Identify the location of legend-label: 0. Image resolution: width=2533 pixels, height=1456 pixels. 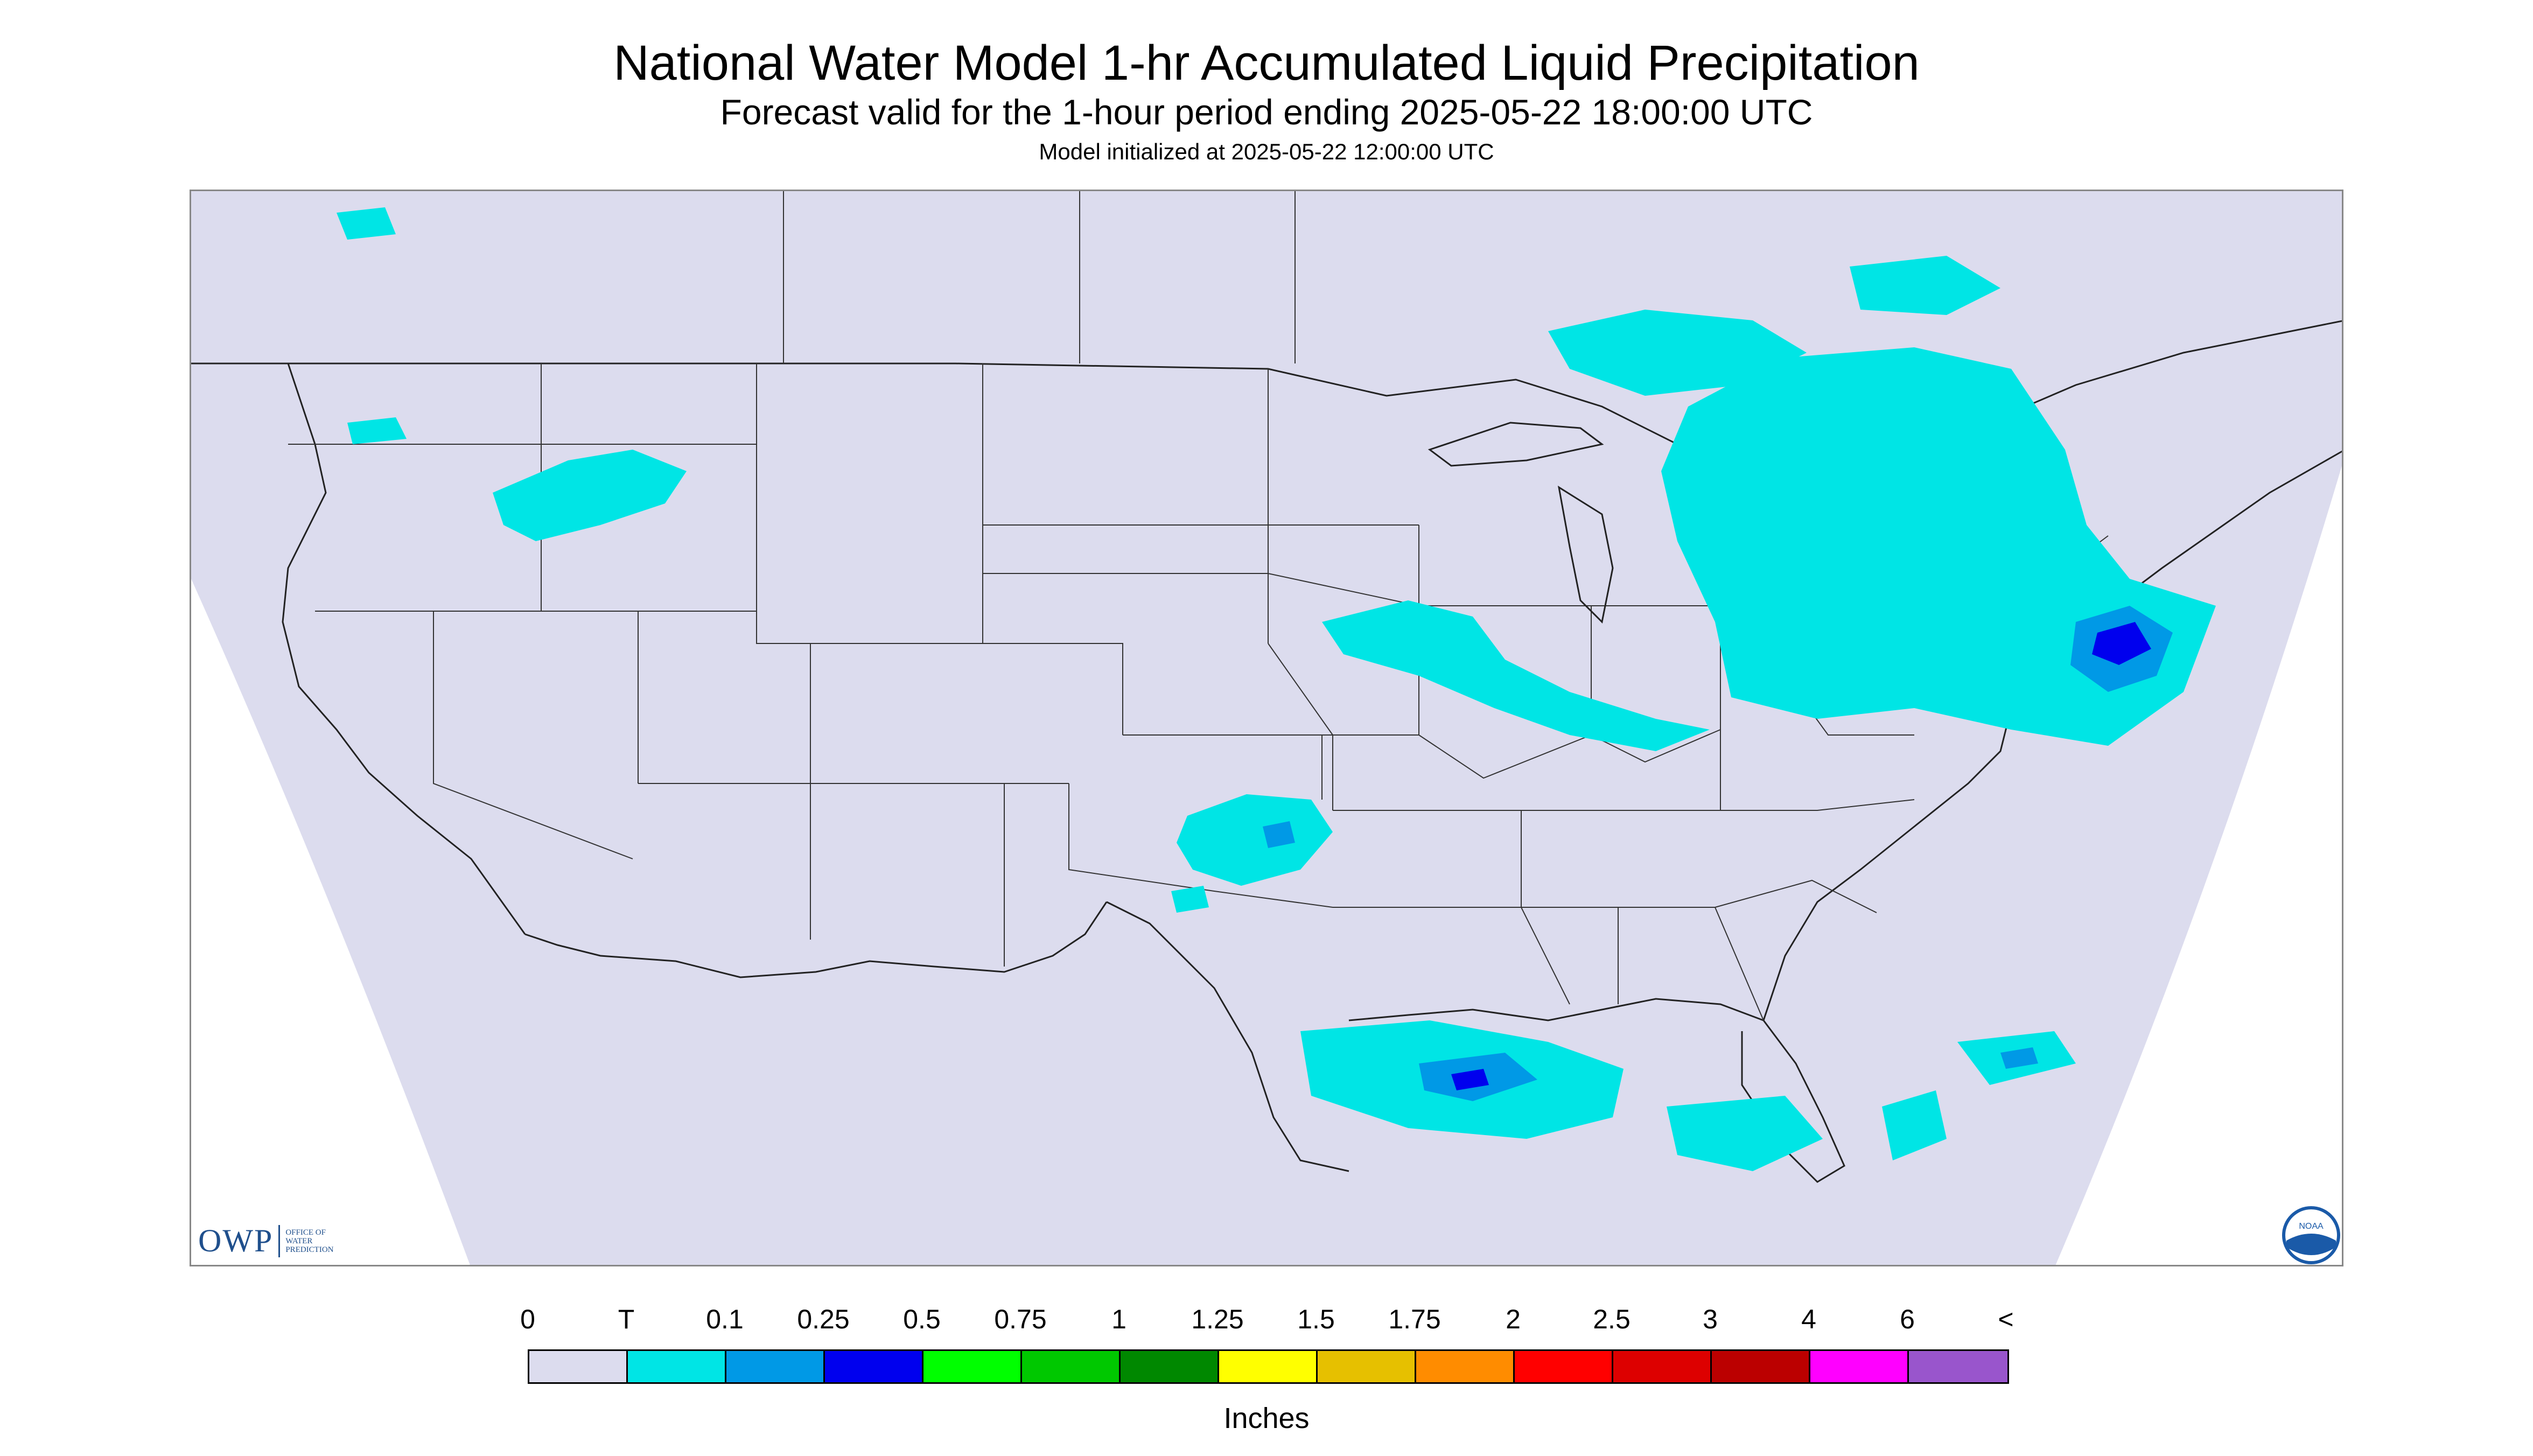
(527, 1319).